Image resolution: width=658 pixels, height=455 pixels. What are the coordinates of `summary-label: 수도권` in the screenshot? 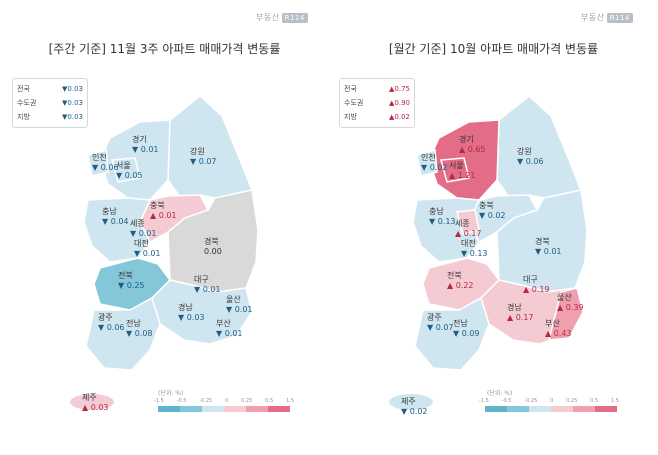 It's located at (354, 103).